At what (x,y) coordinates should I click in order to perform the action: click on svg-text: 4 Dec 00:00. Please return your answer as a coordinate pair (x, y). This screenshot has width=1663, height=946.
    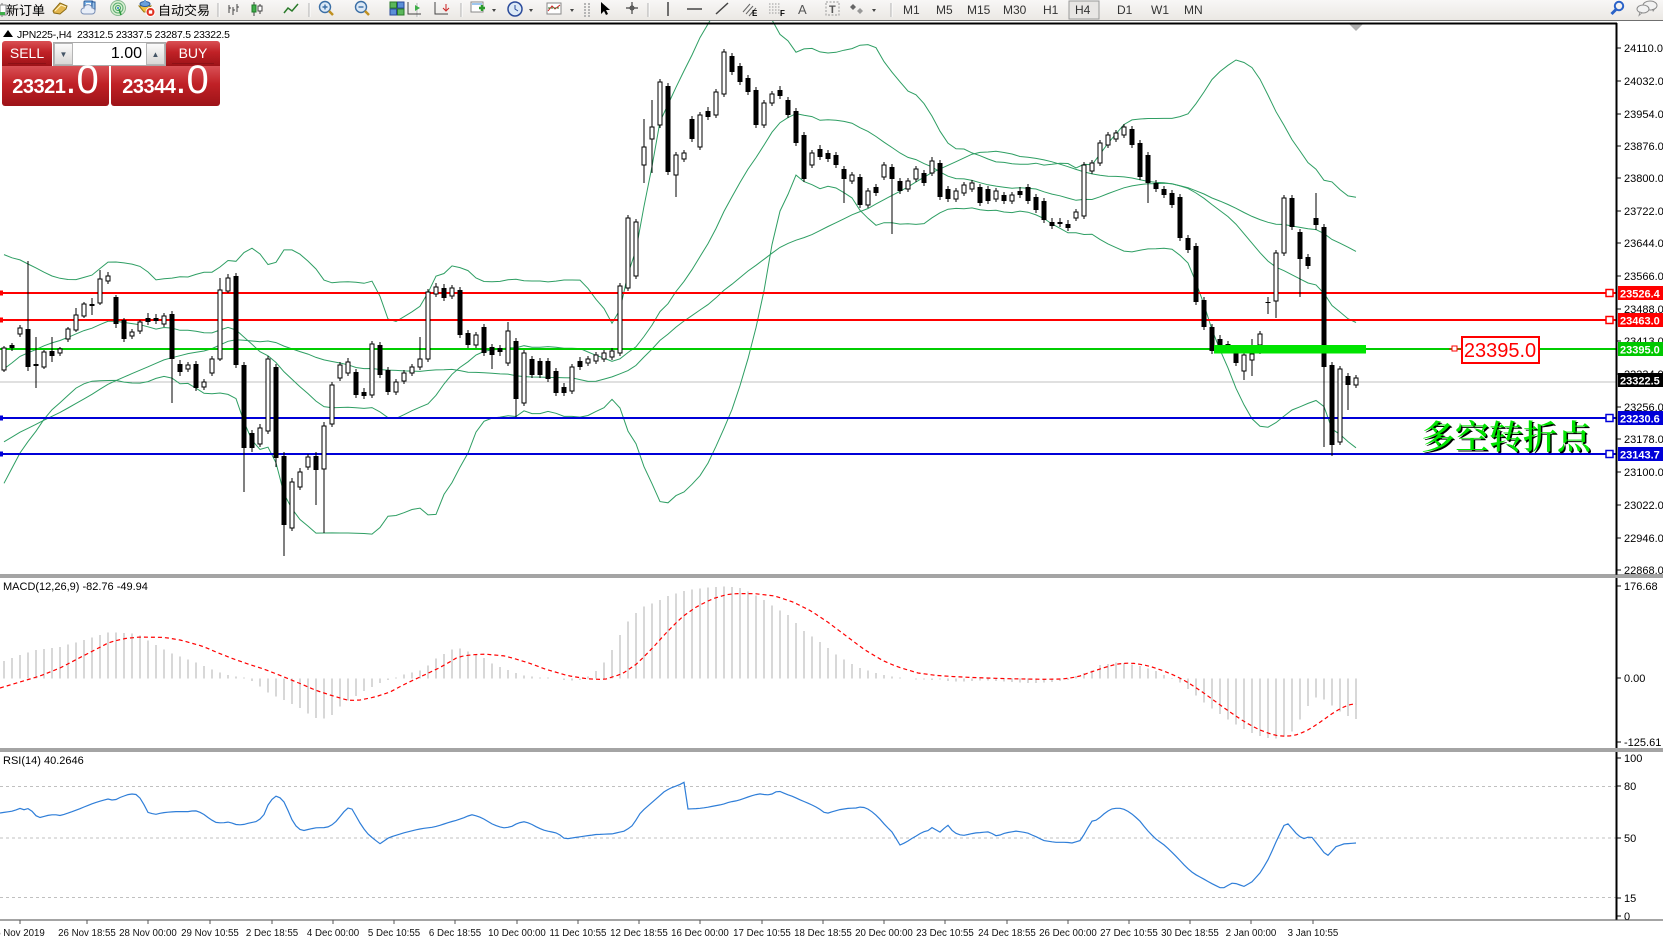
    Looking at the image, I should click on (333, 933).